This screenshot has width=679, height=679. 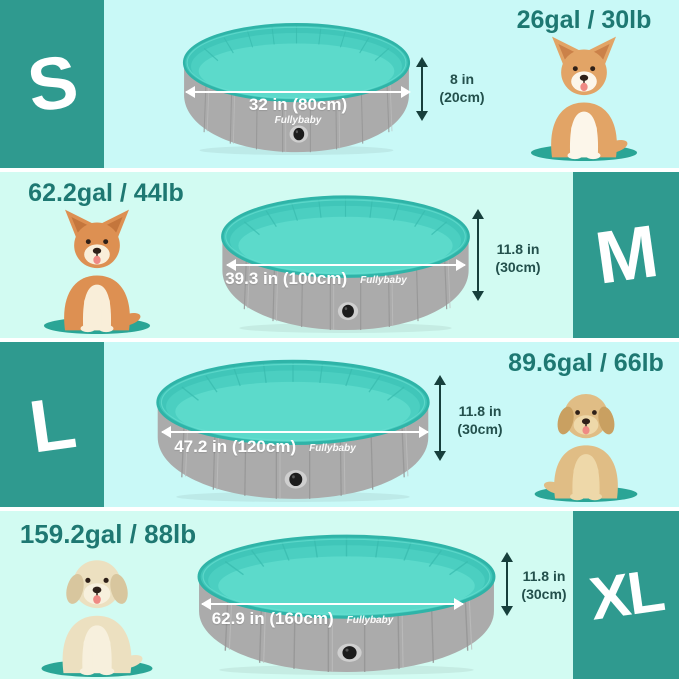 What do you see at coordinates (584, 20) in the screenshot?
I see `capacity-label: 26gal / 30lb` at bounding box center [584, 20].